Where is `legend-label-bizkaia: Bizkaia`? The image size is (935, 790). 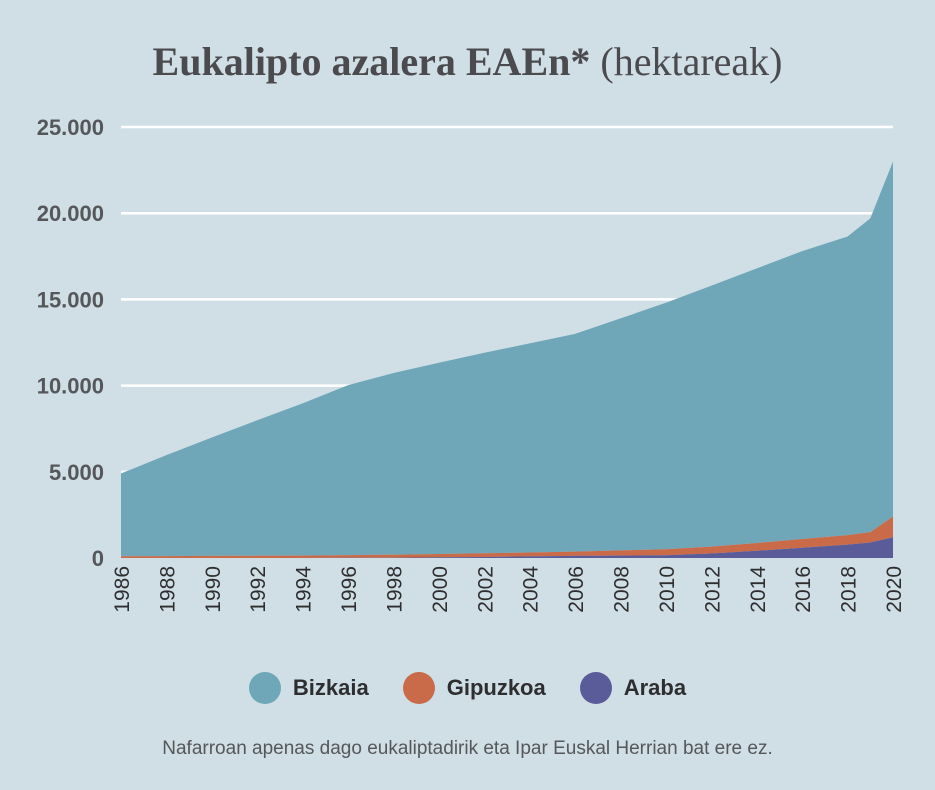 legend-label-bizkaia: Bizkaia is located at coordinates (330, 687).